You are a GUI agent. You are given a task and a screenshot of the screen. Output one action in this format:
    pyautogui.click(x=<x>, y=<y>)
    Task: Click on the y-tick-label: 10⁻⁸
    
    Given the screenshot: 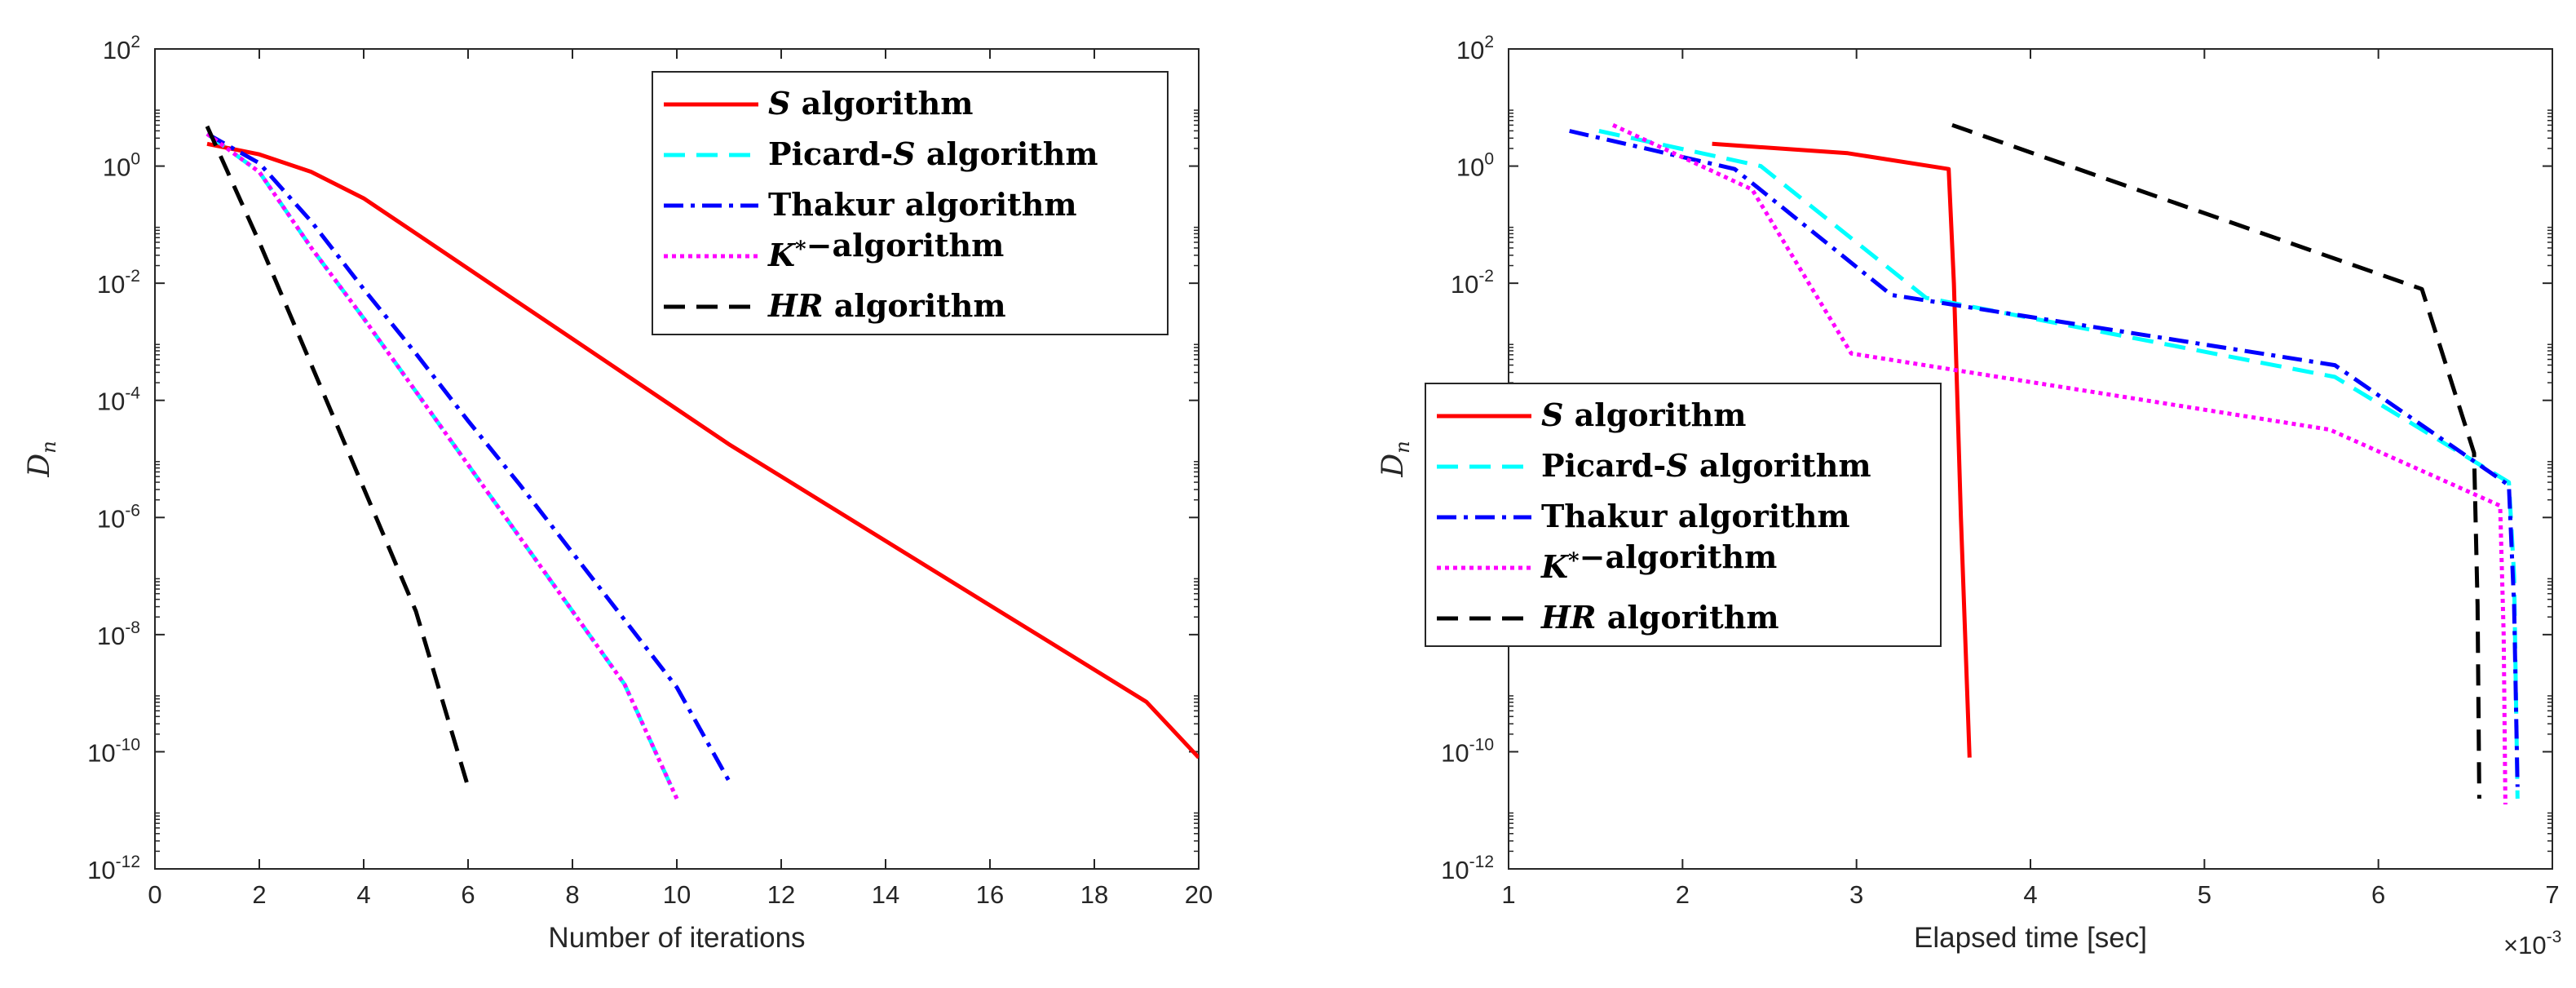 What is the action you would take?
    pyautogui.click(x=118, y=634)
    